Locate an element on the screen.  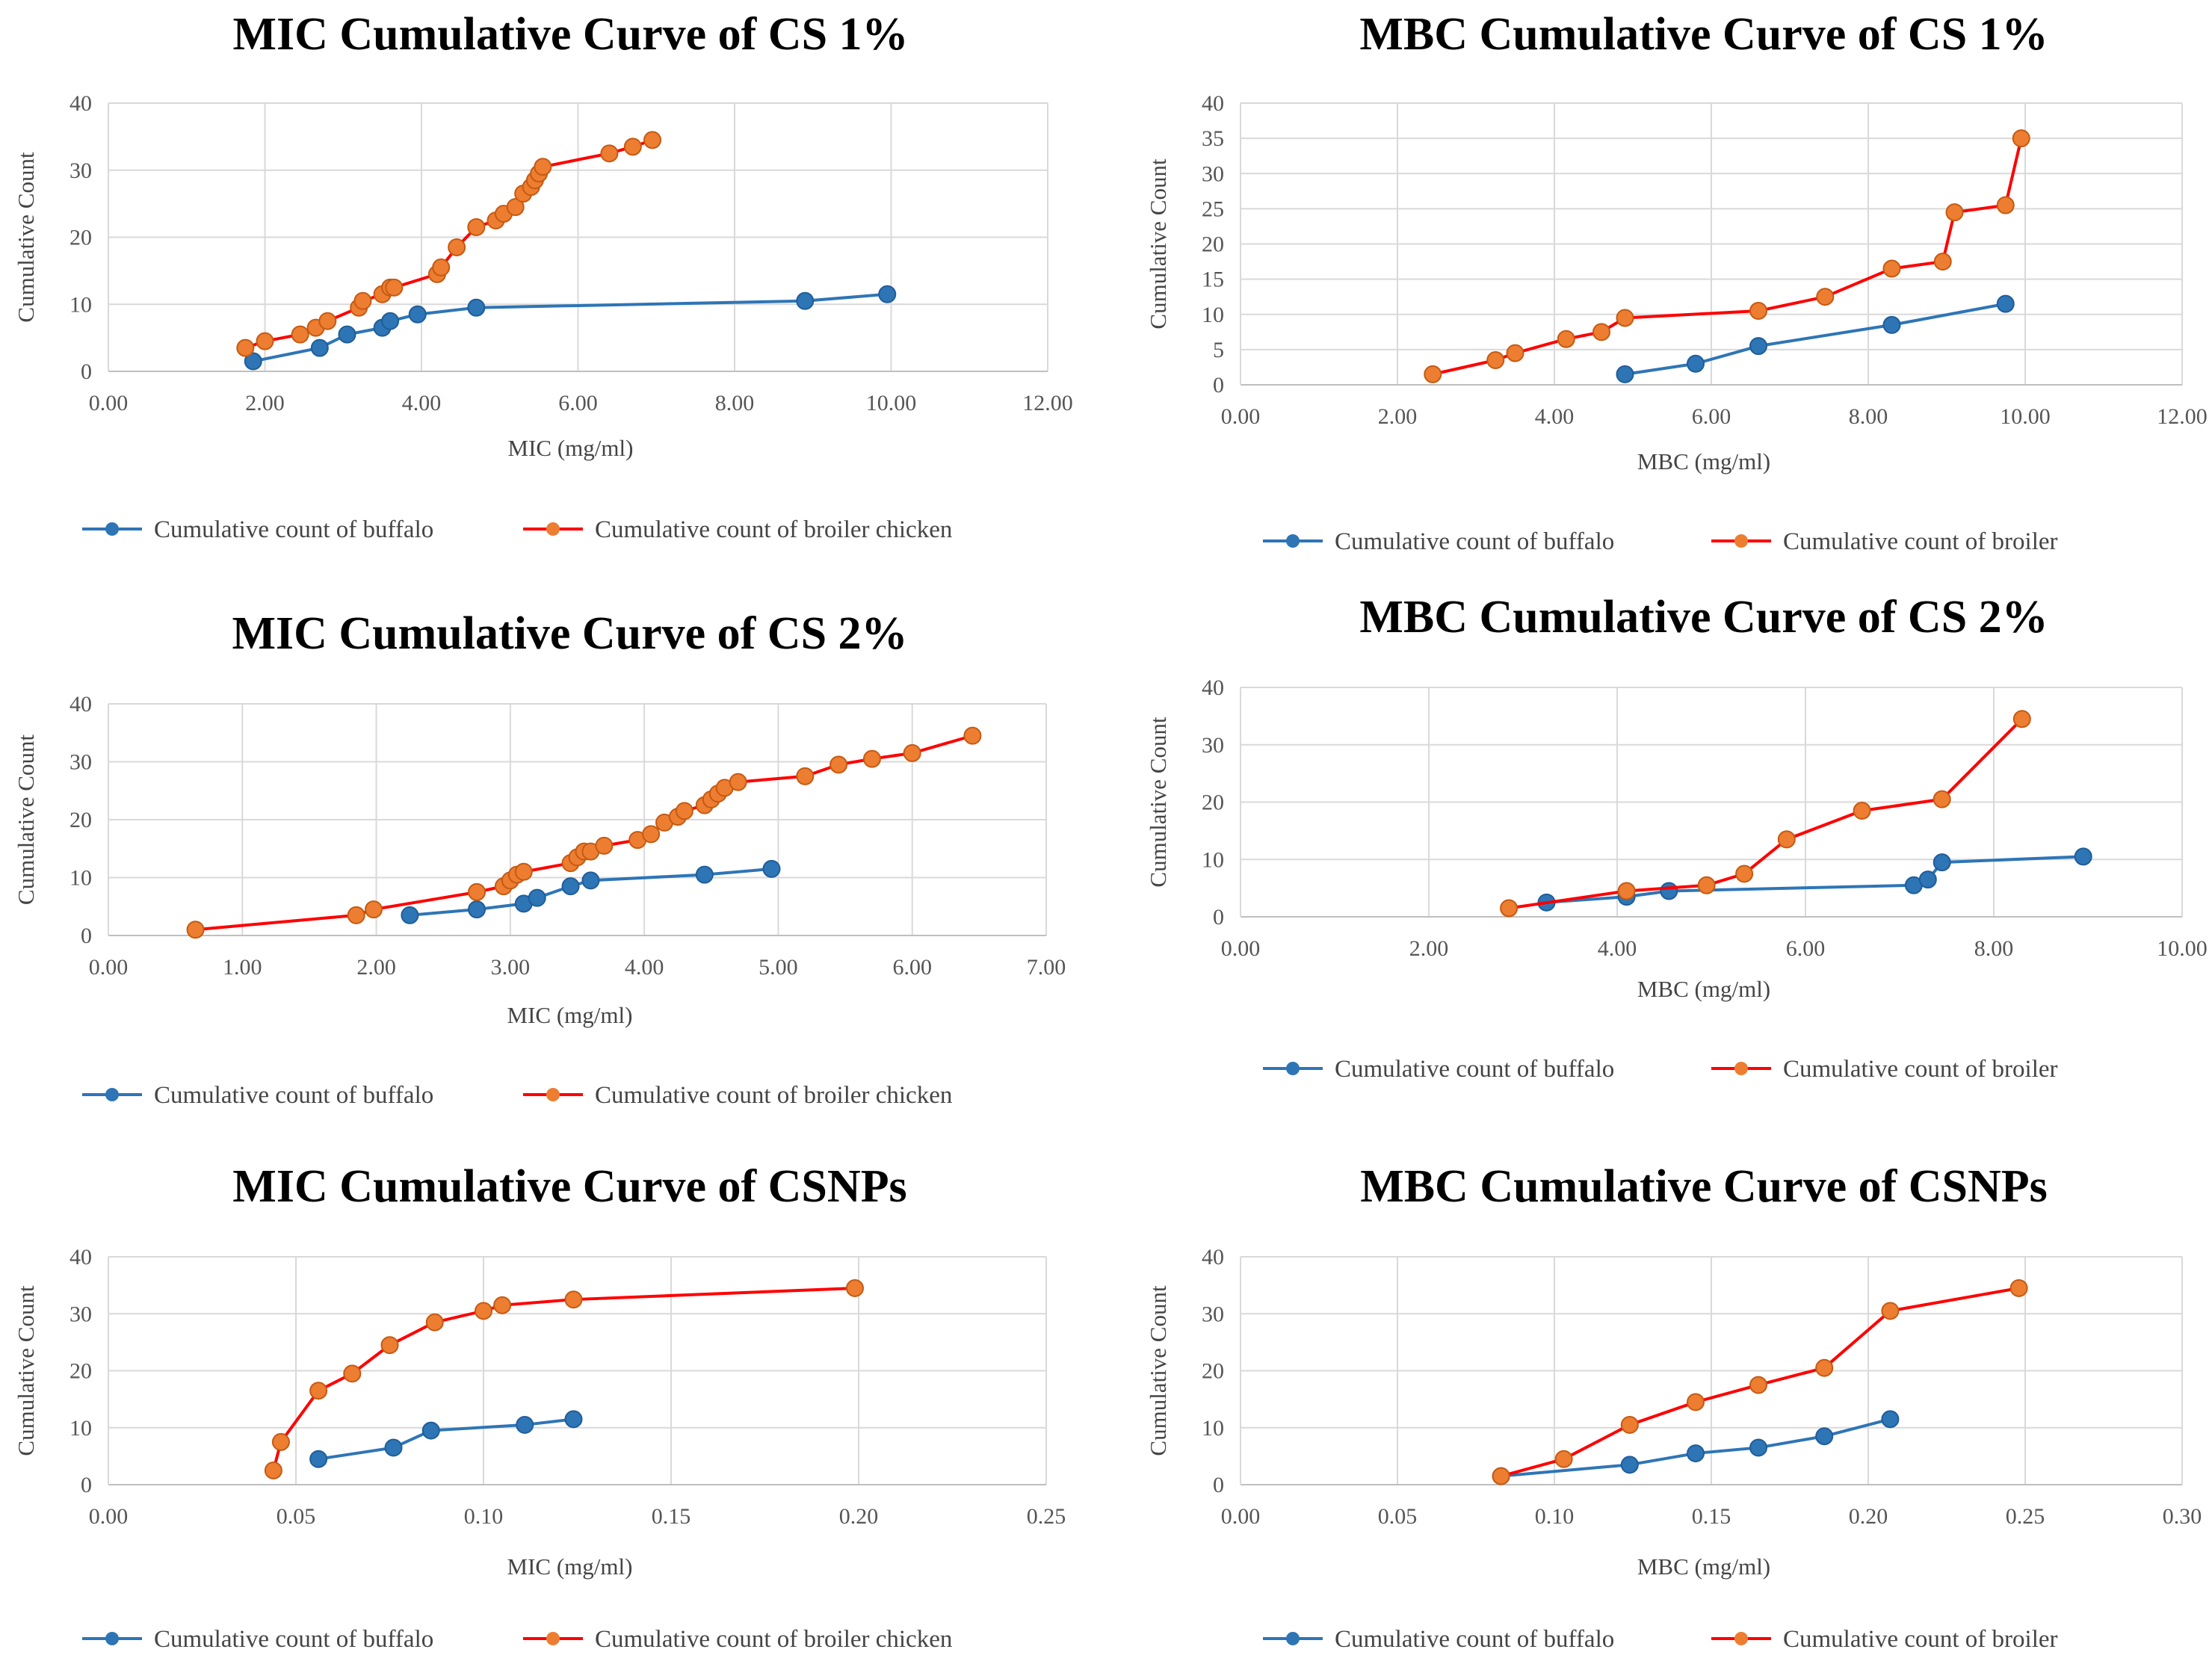
x-tick-label: 0.20 is located at coordinates (1868, 1516).